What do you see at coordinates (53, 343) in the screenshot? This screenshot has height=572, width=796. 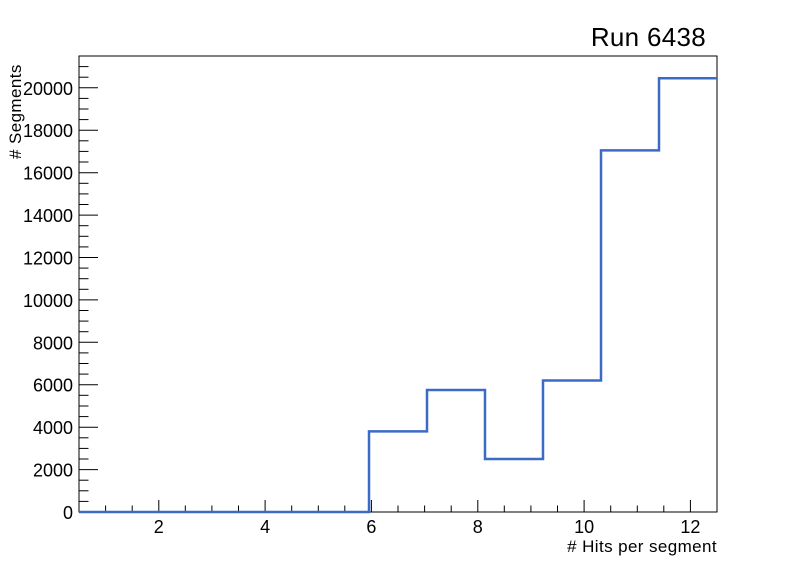 I see `y-tick-label: 8000` at bounding box center [53, 343].